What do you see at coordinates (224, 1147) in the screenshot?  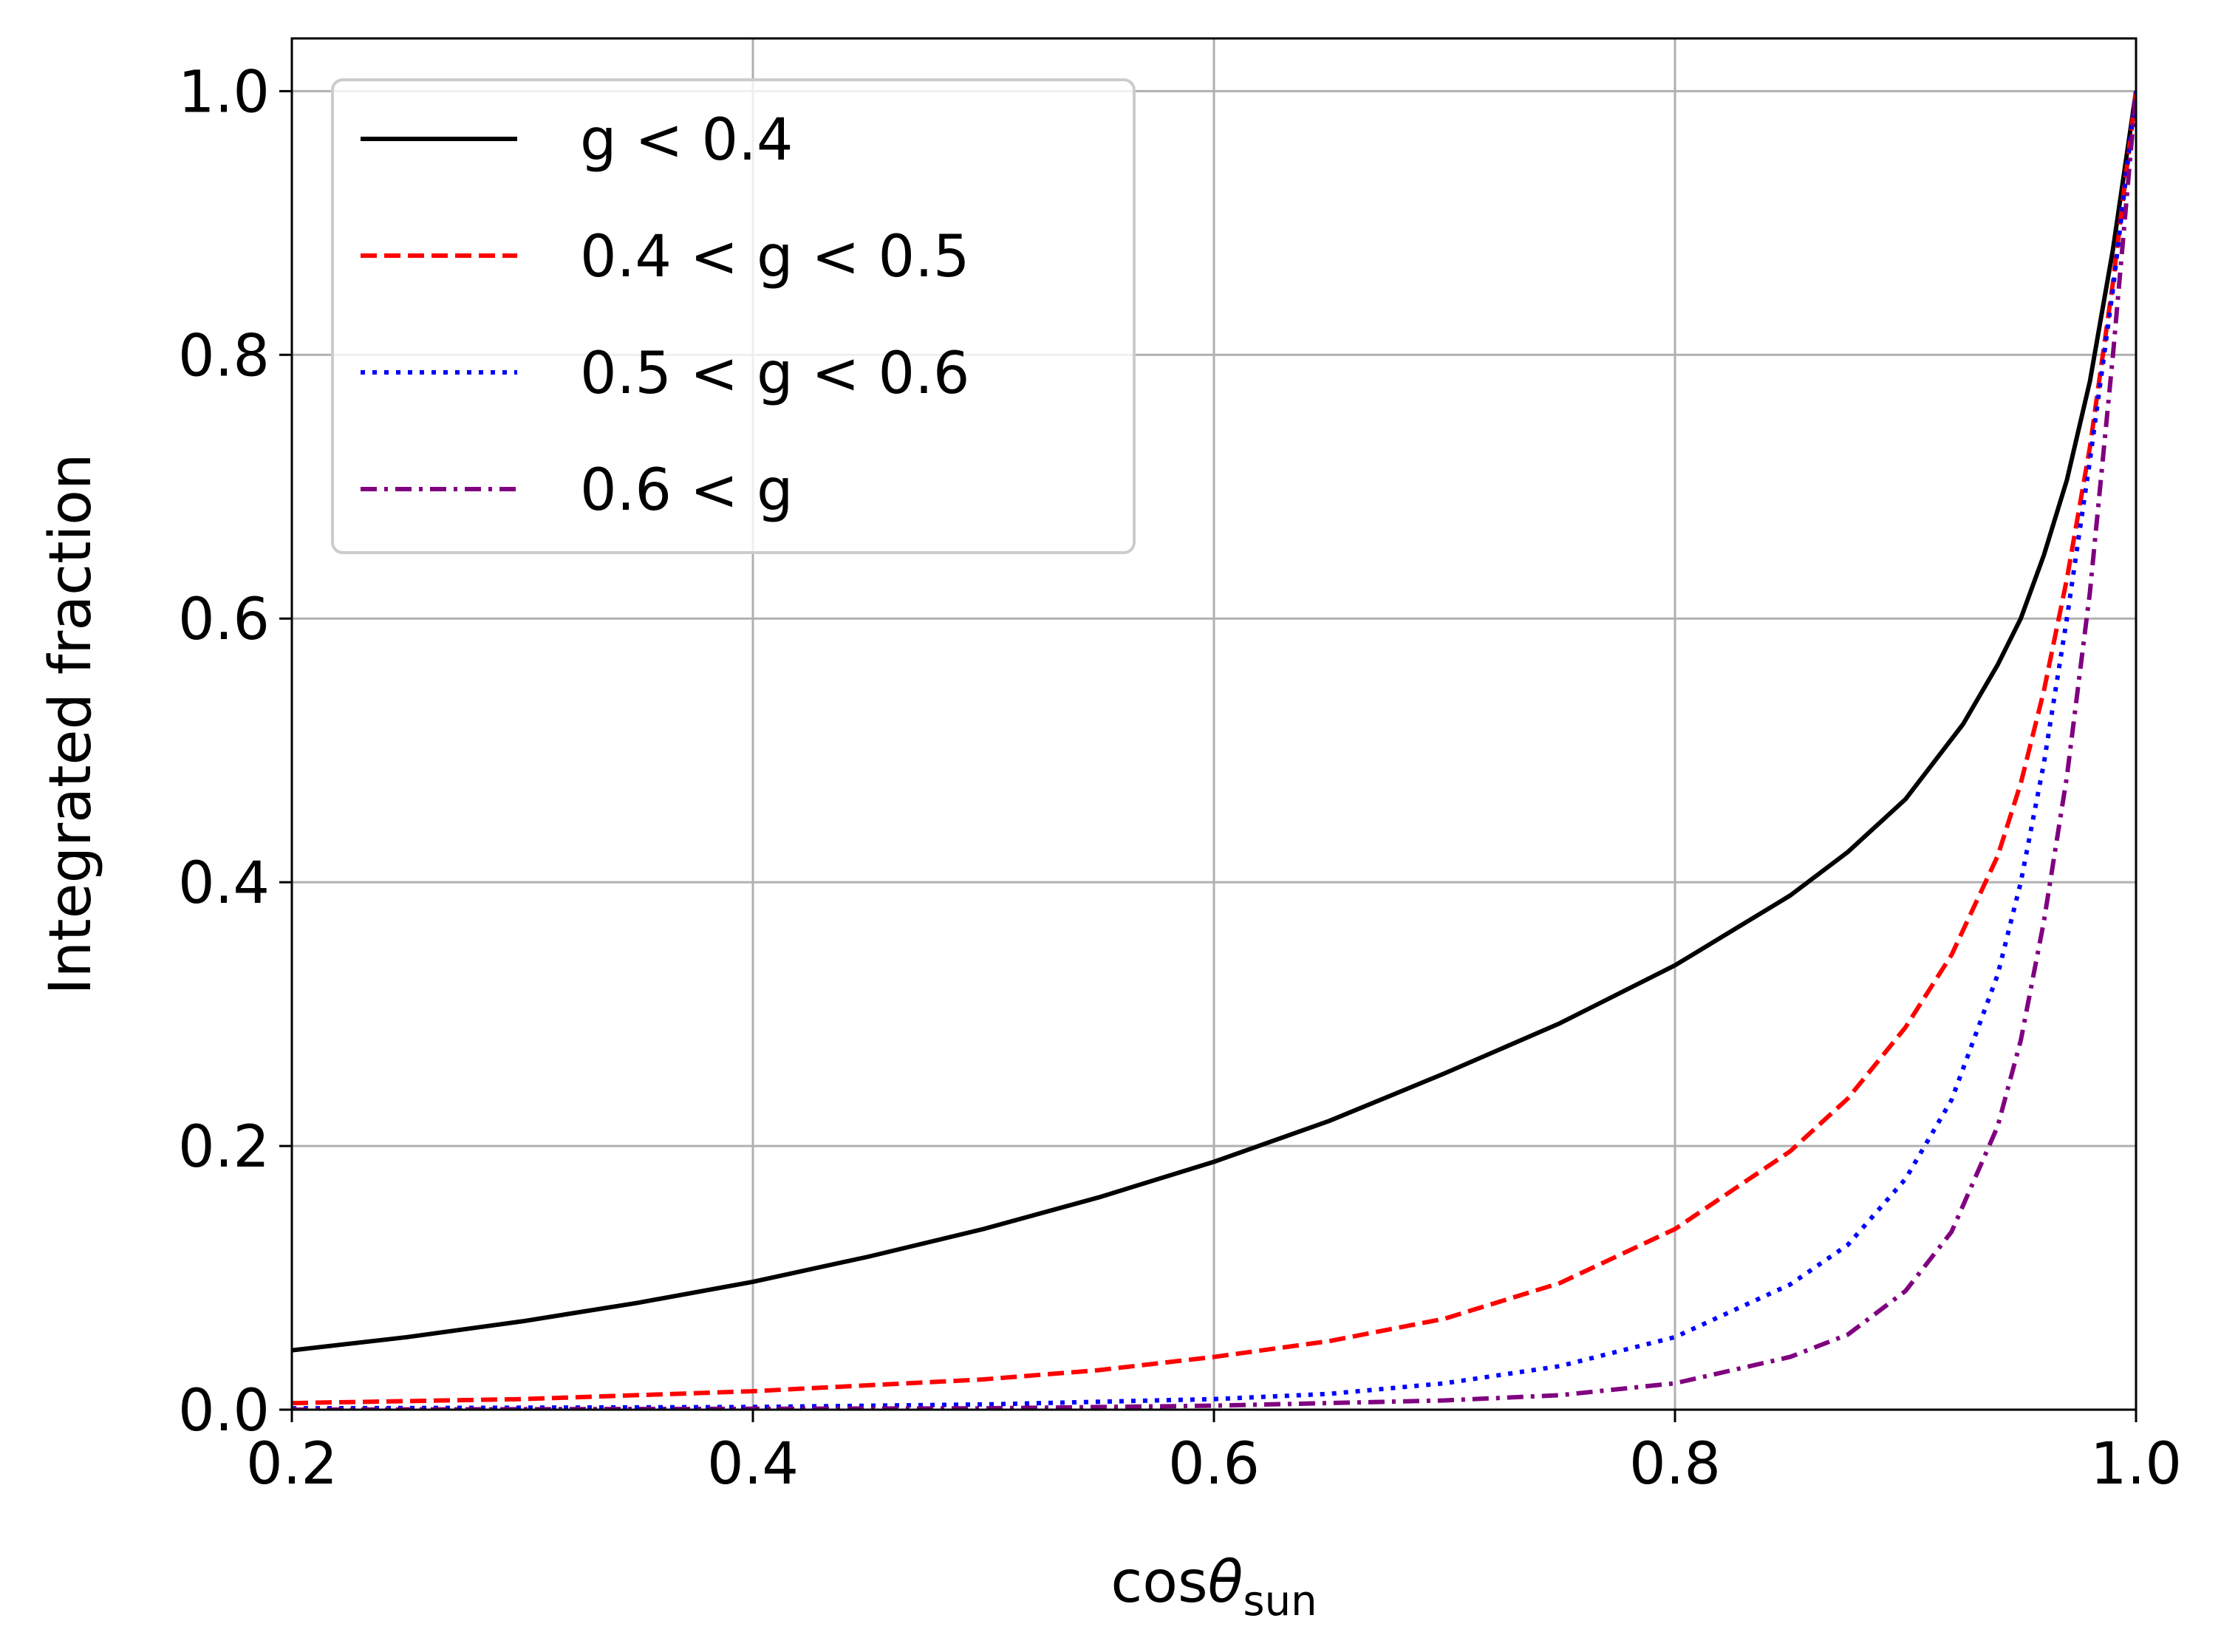 I see `y-tick-label: 0.2` at bounding box center [224, 1147].